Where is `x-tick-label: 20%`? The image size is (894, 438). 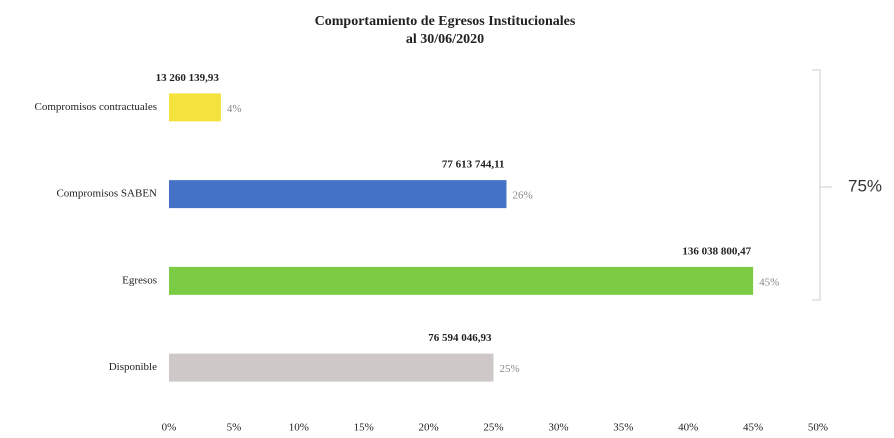
x-tick-label: 20% is located at coordinates (429, 428).